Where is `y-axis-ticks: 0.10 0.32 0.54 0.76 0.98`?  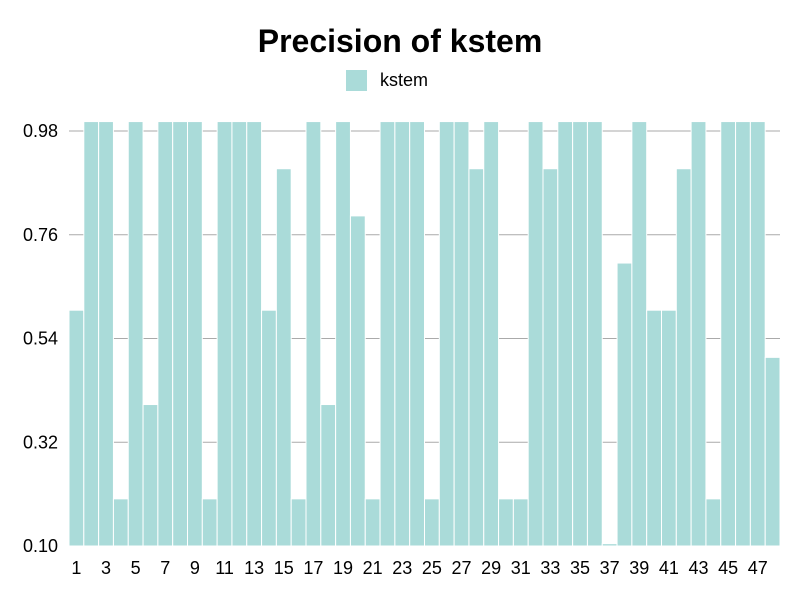 y-axis-ticks: 0.10 0.32 0.54 0.76 0.98 is located at coordinates (40, 338).